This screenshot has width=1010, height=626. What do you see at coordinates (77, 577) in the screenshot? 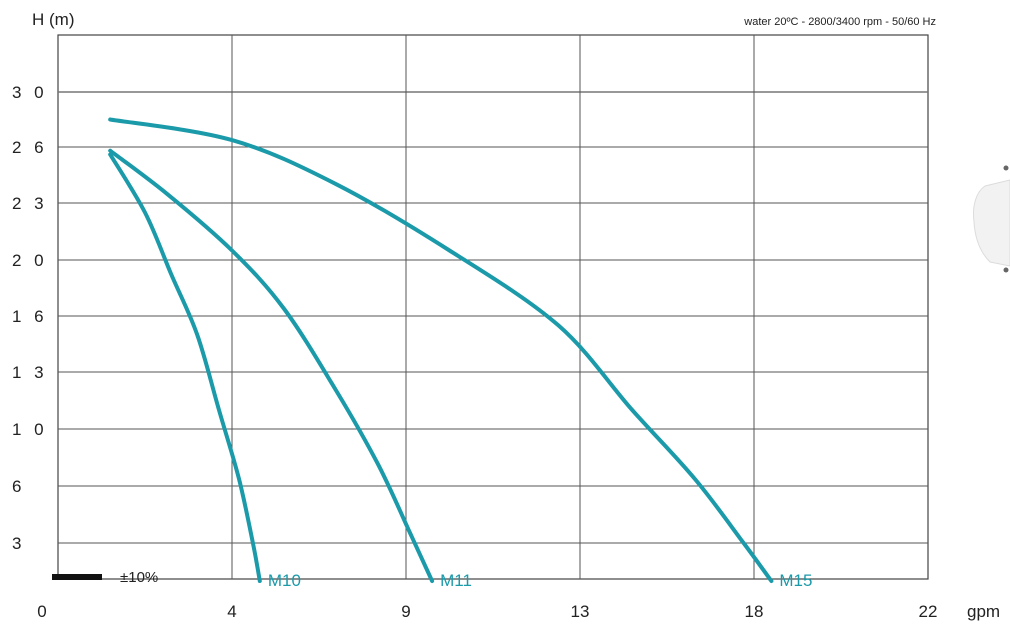
I see `tolerance-bar` at bounding box center [77, 577].